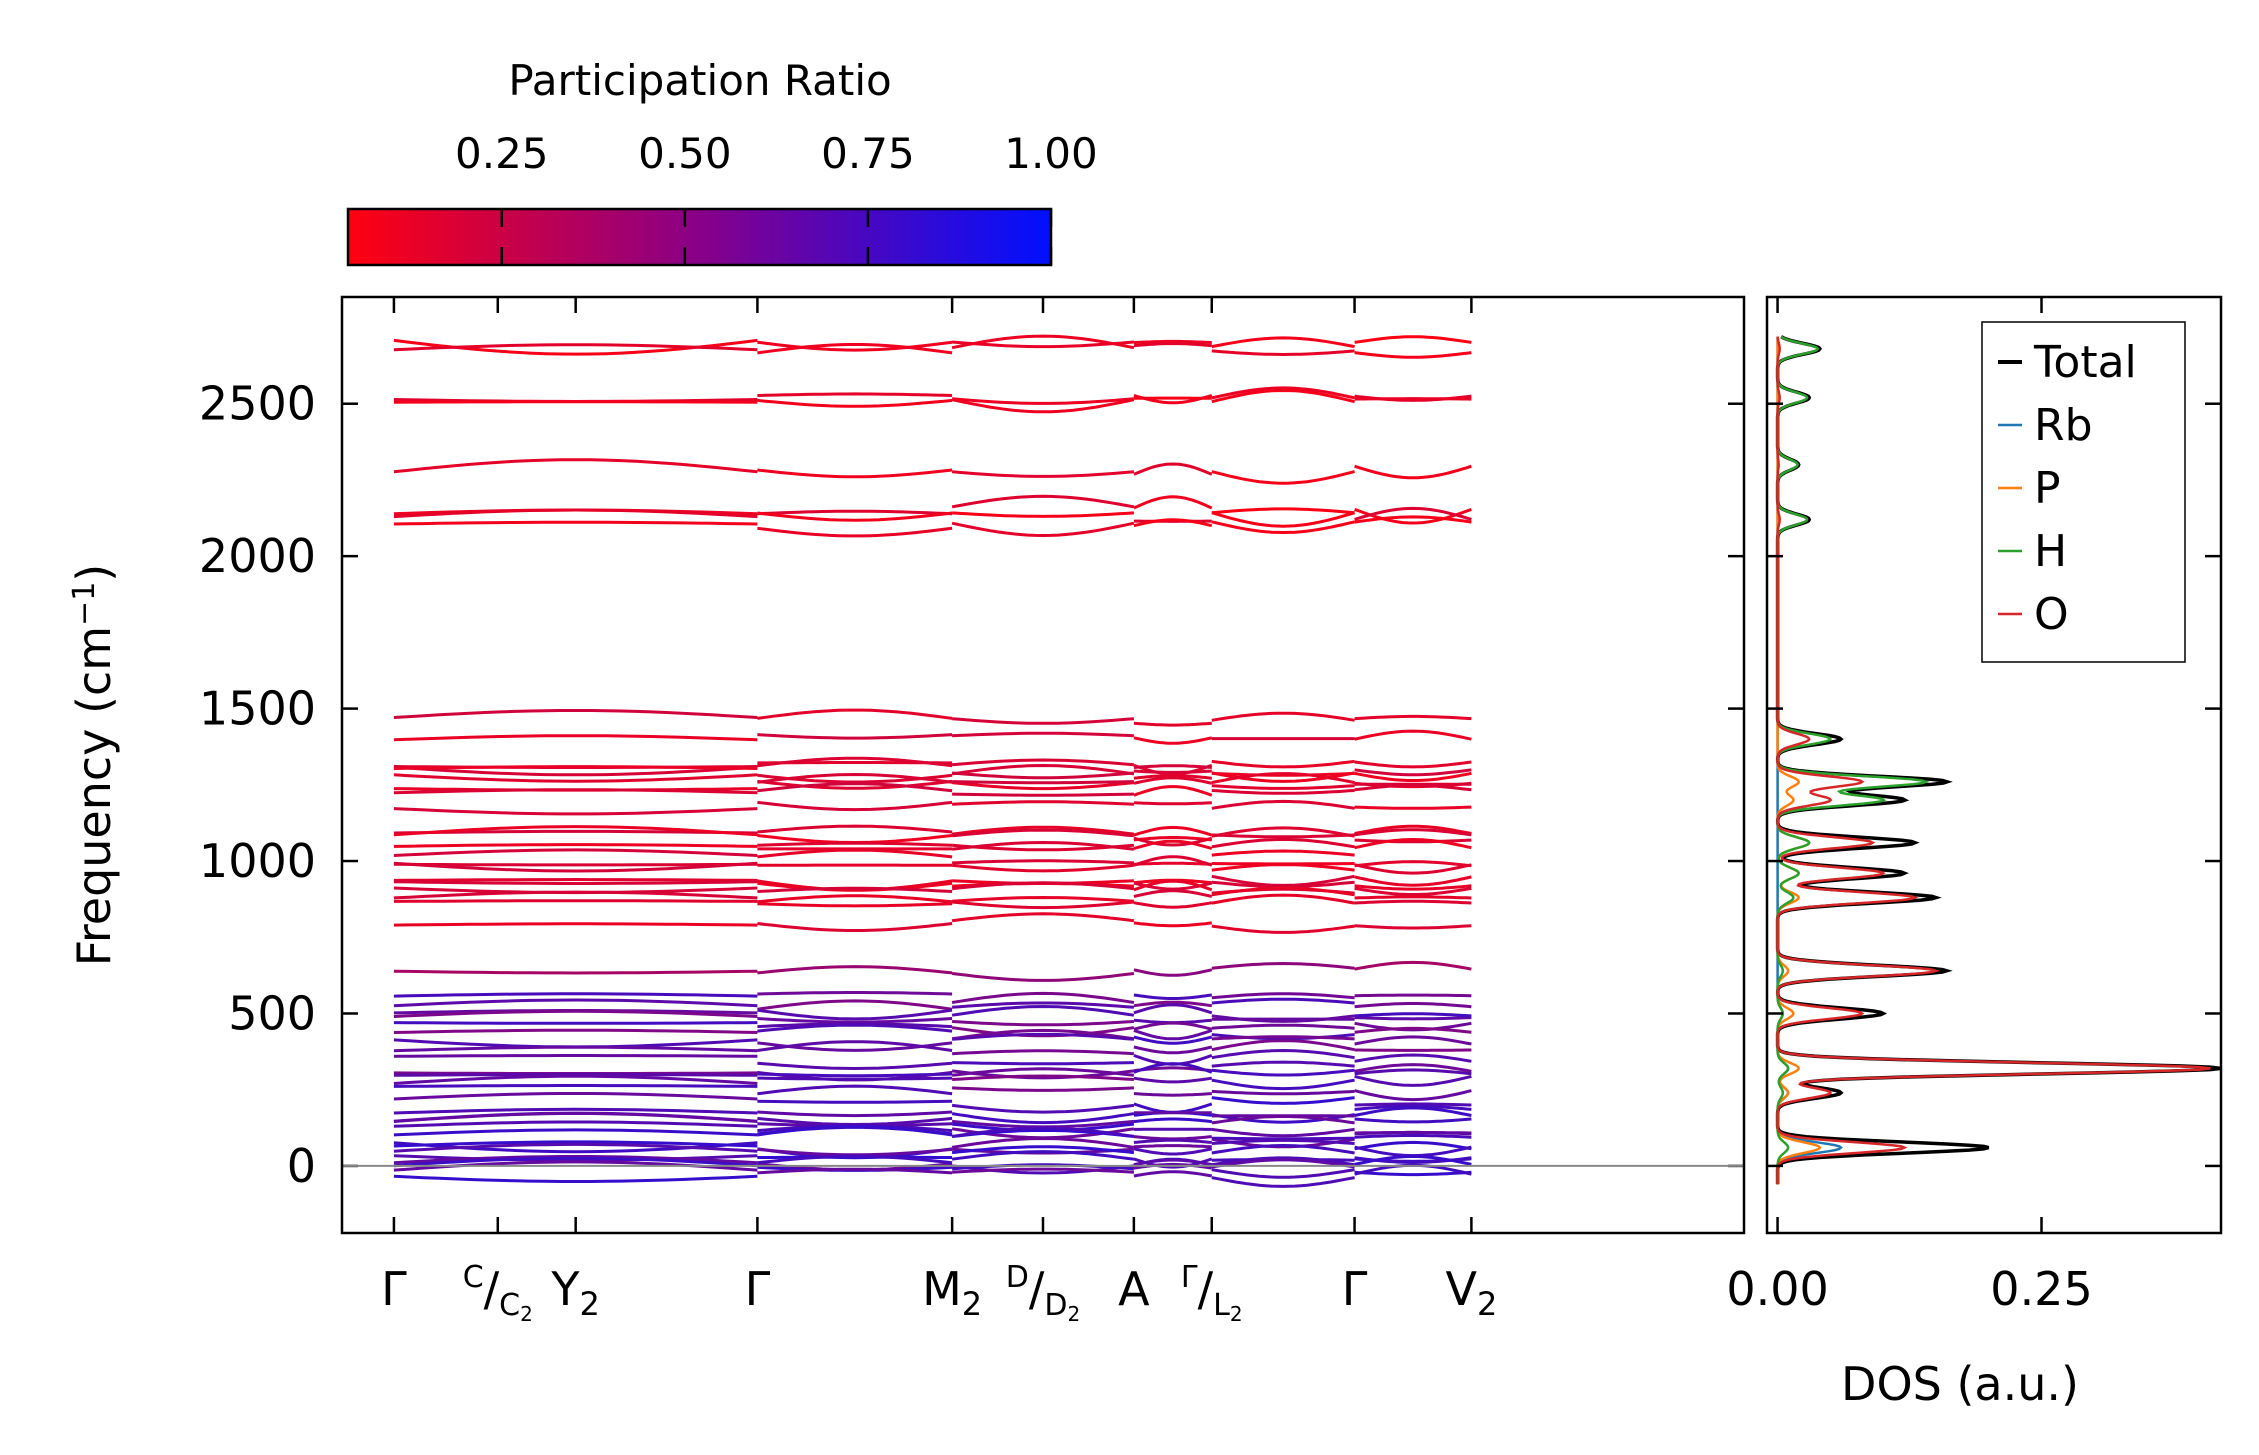 This screenshot has height=1455, width=2259. What do you see at coordinates (1993, 760) in the screenshot?
I see `dos-line-o` at bounding box center [1993, 760].